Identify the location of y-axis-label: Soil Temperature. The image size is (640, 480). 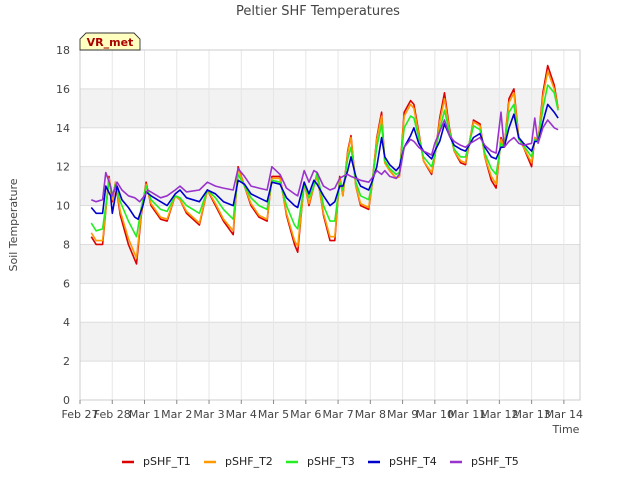
(13, 224).